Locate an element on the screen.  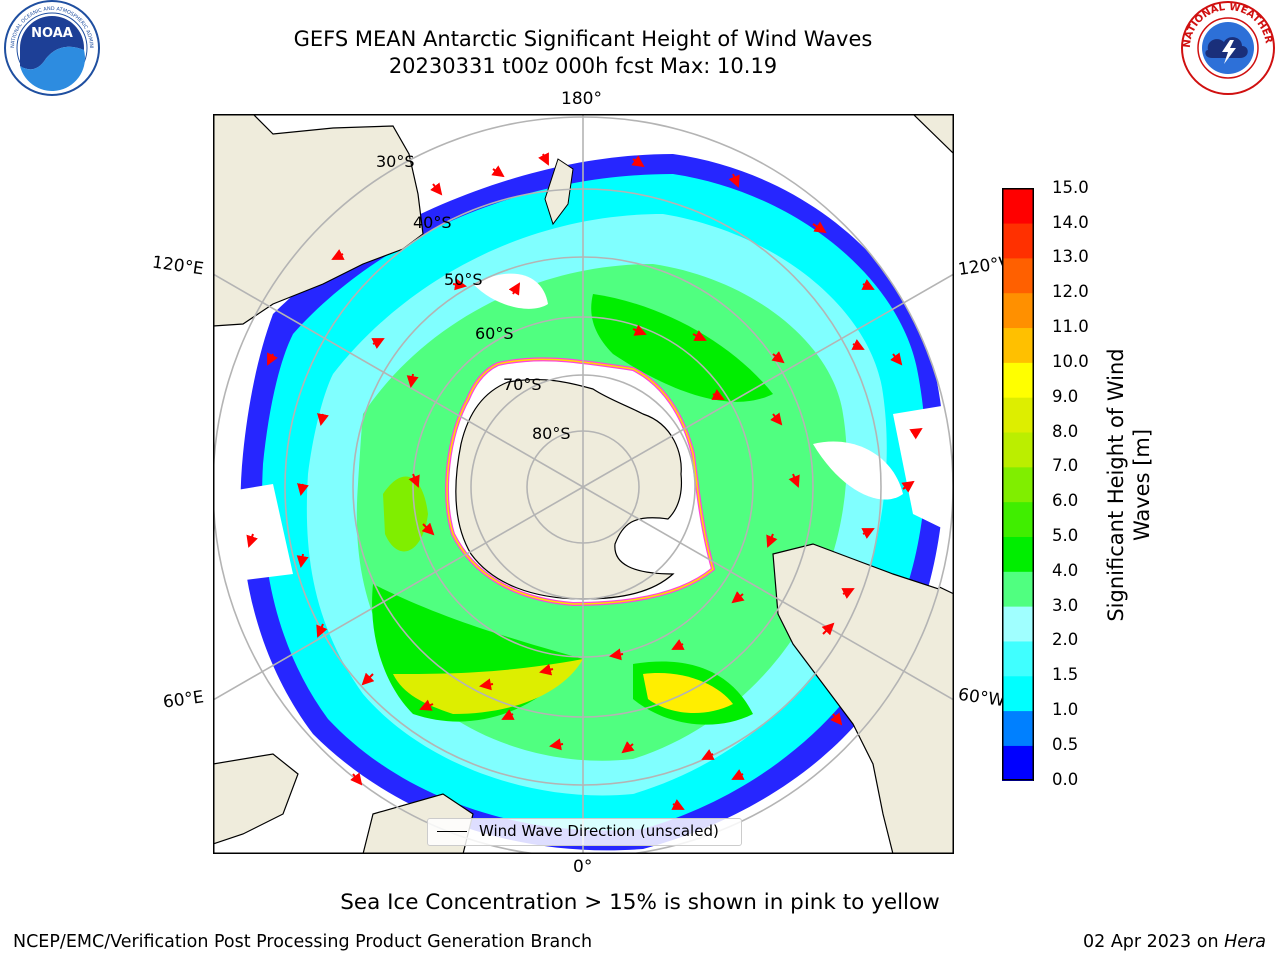
colorbar-tick-label: 3.0 is located at coordinates (1065, 605).